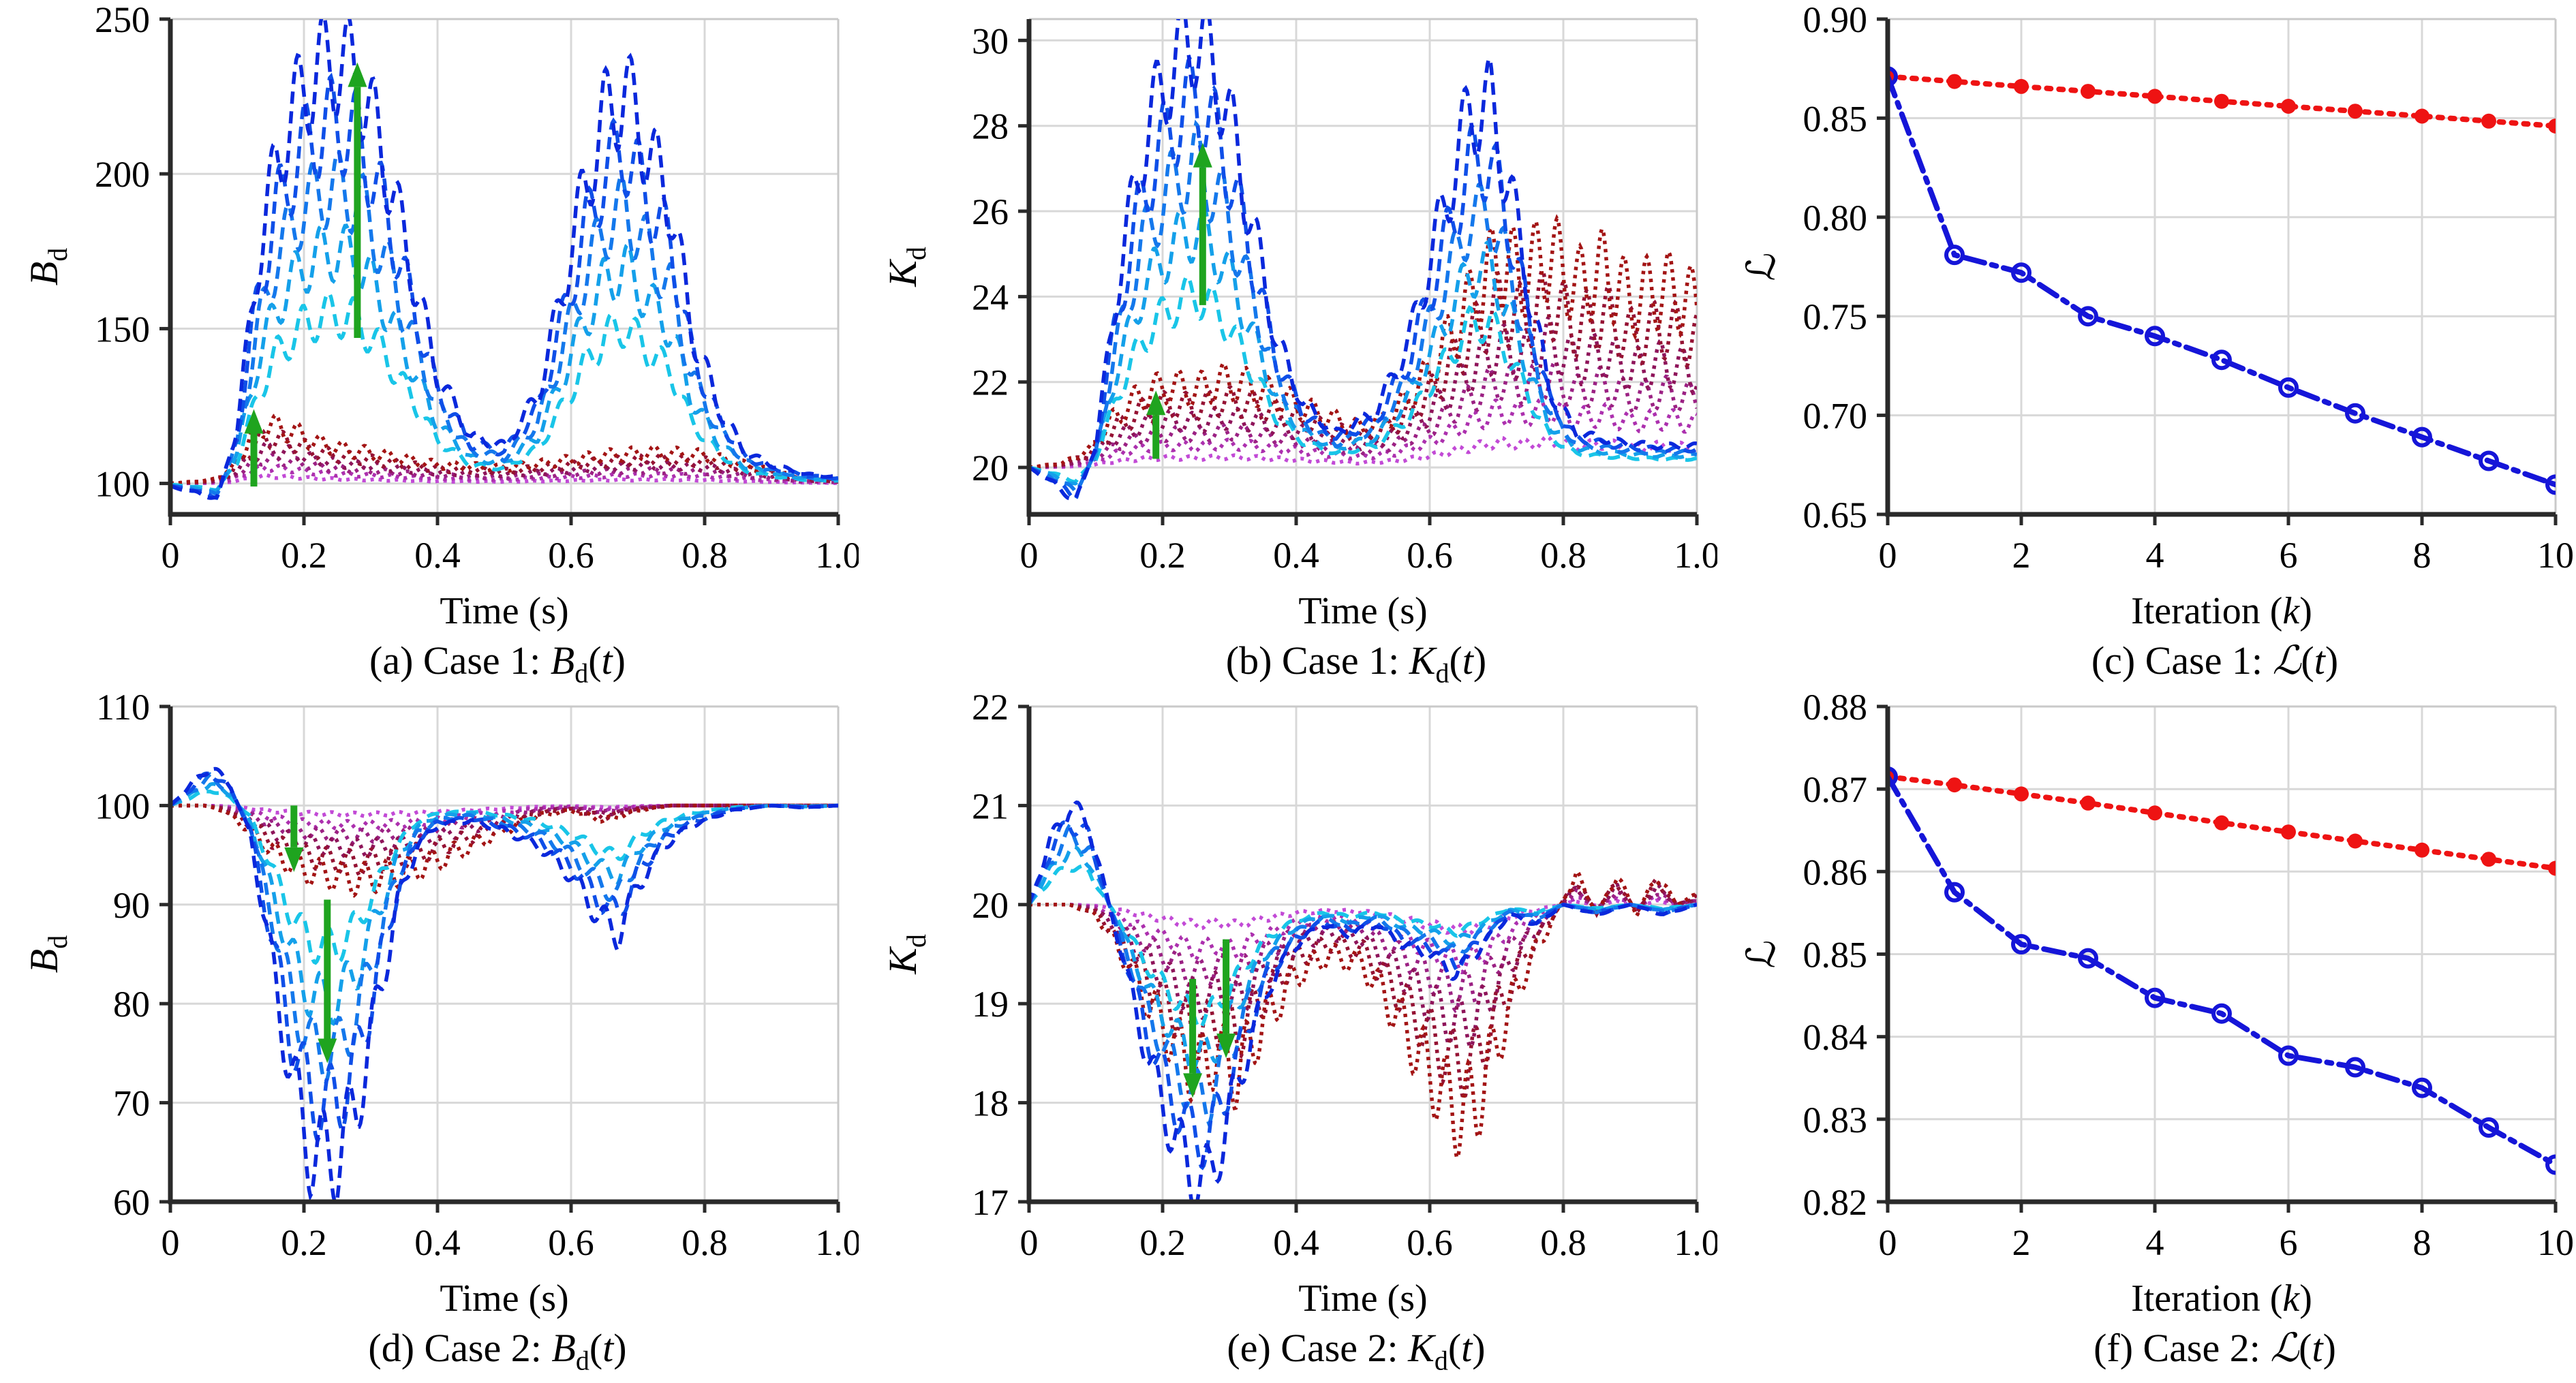 The image size is (2576, 1383). Describe the element at coordinates (2182, 1348) in the screenshot. I see `caption-f-prefix: (f) Case 2:` at that location.